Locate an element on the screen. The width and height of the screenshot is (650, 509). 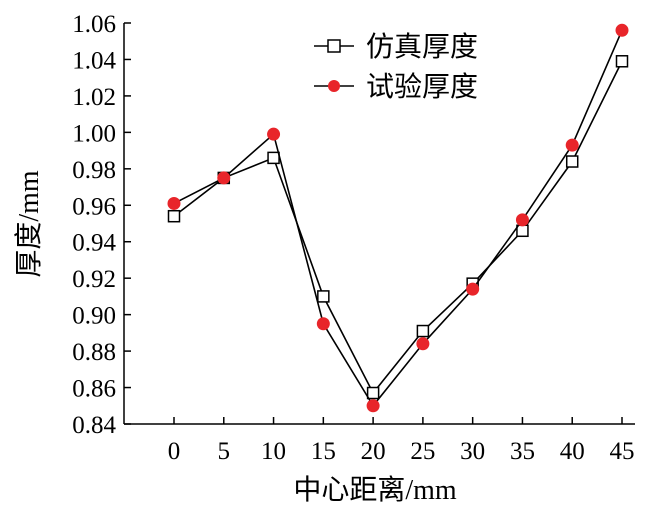
y-tick-label: 0.94 is located at coordinates (94, 243).